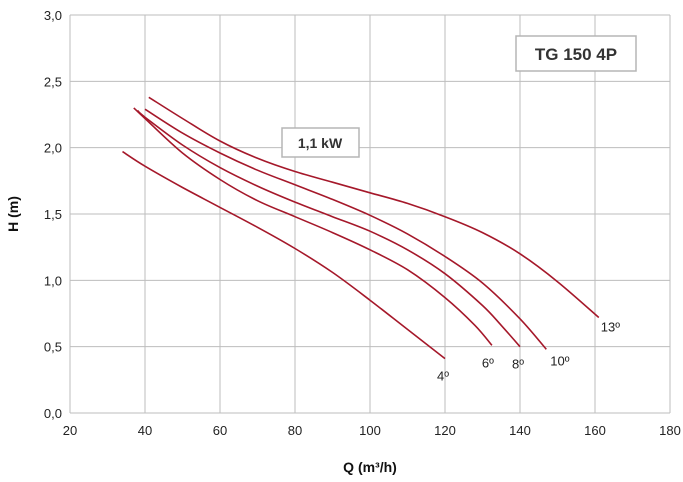  I want to click on y-tick-label: 0,5, so click(53, 347).